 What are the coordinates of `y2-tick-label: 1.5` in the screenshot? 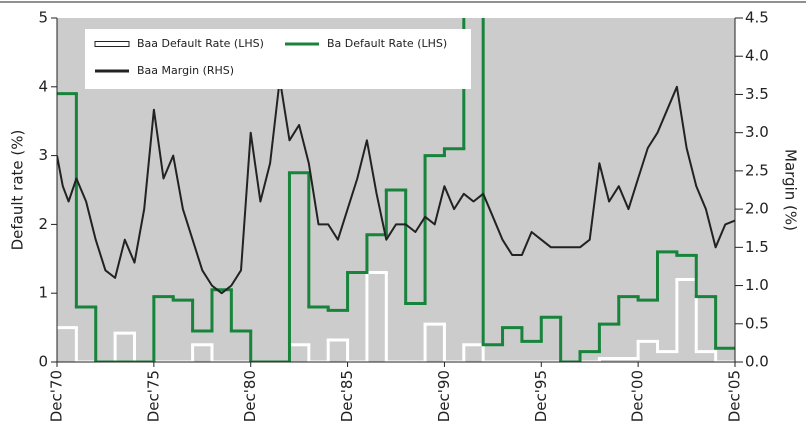 It's located at (757, 247).